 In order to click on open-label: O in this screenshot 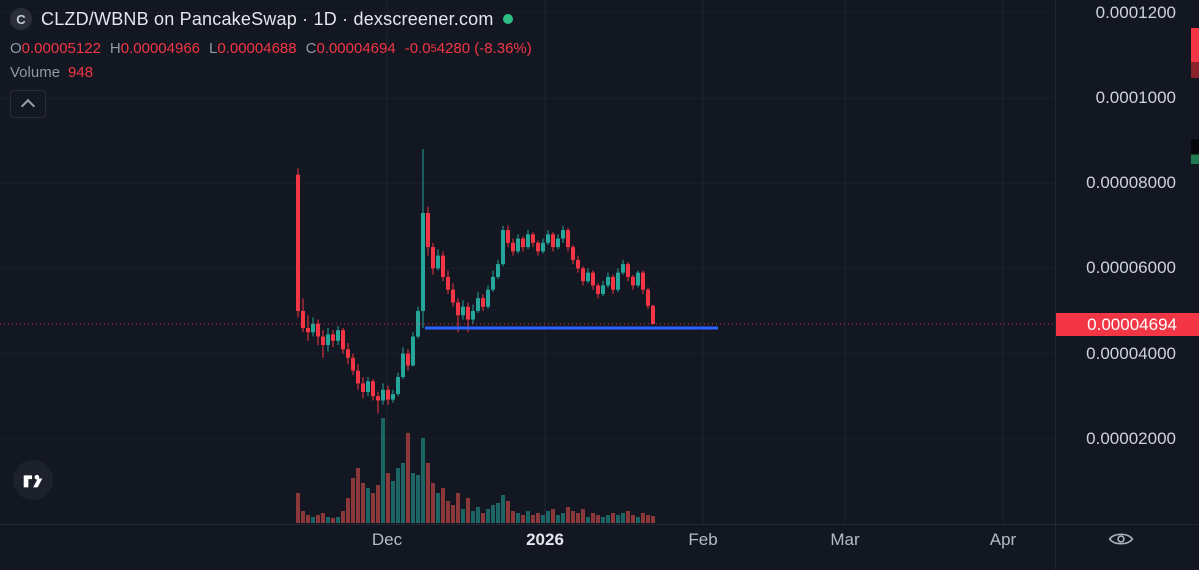, I will do `click(16, 48)`.